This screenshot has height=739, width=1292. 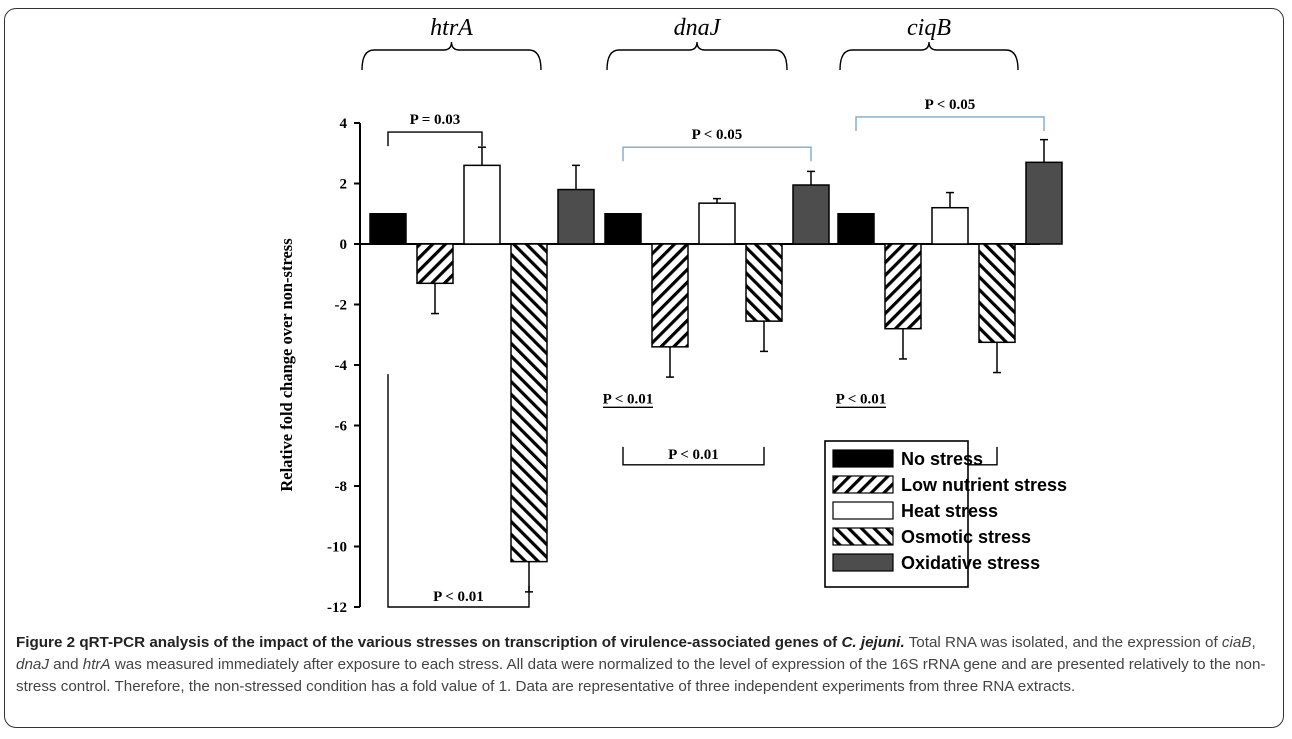 I want to click on significance-label-5: P < 0.05, so click(x=950, y=105).